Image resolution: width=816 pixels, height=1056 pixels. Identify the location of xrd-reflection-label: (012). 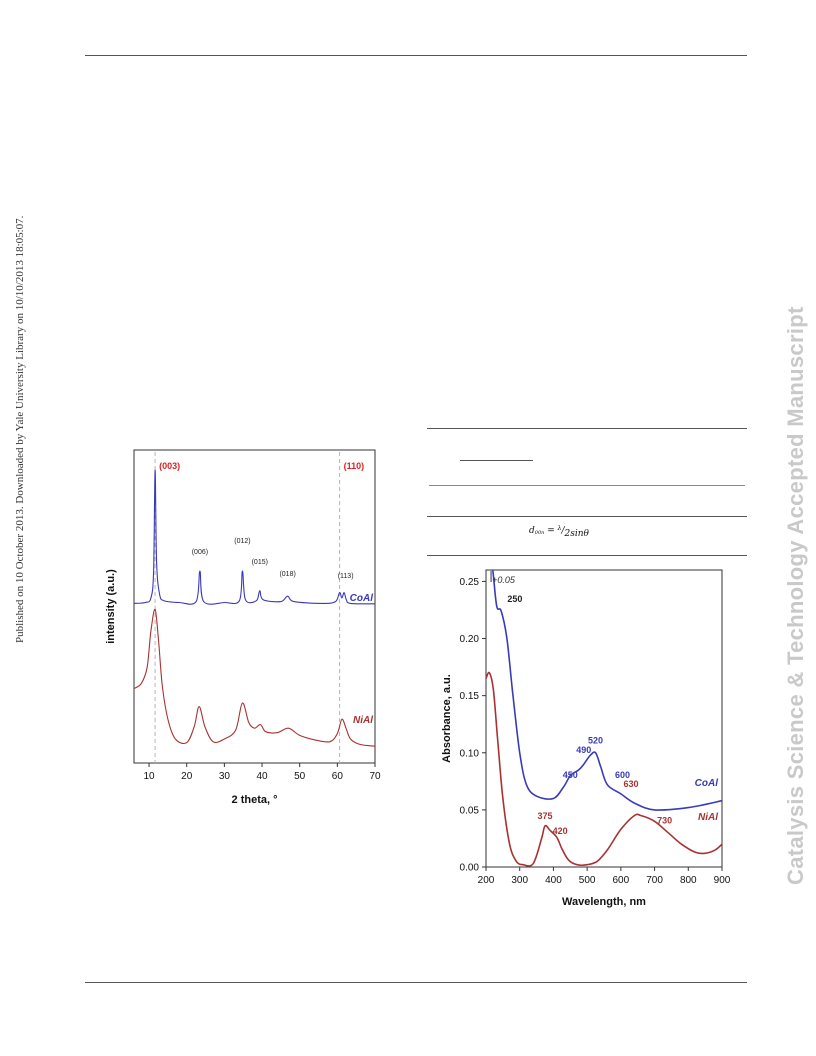
(242, 541).